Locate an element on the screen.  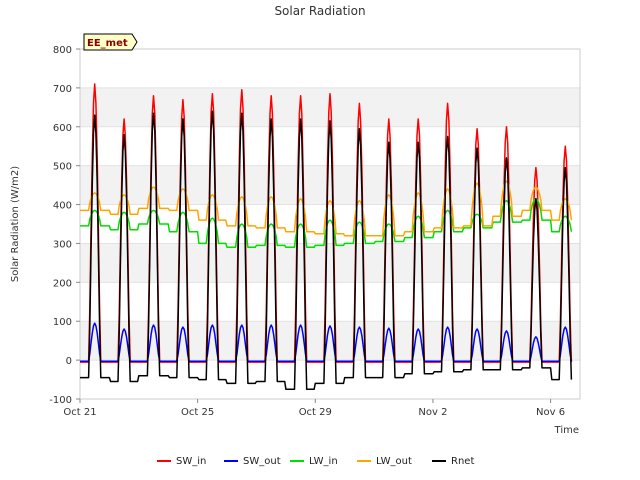
y-tick-label: 800 is located at coordinates (62, 50).